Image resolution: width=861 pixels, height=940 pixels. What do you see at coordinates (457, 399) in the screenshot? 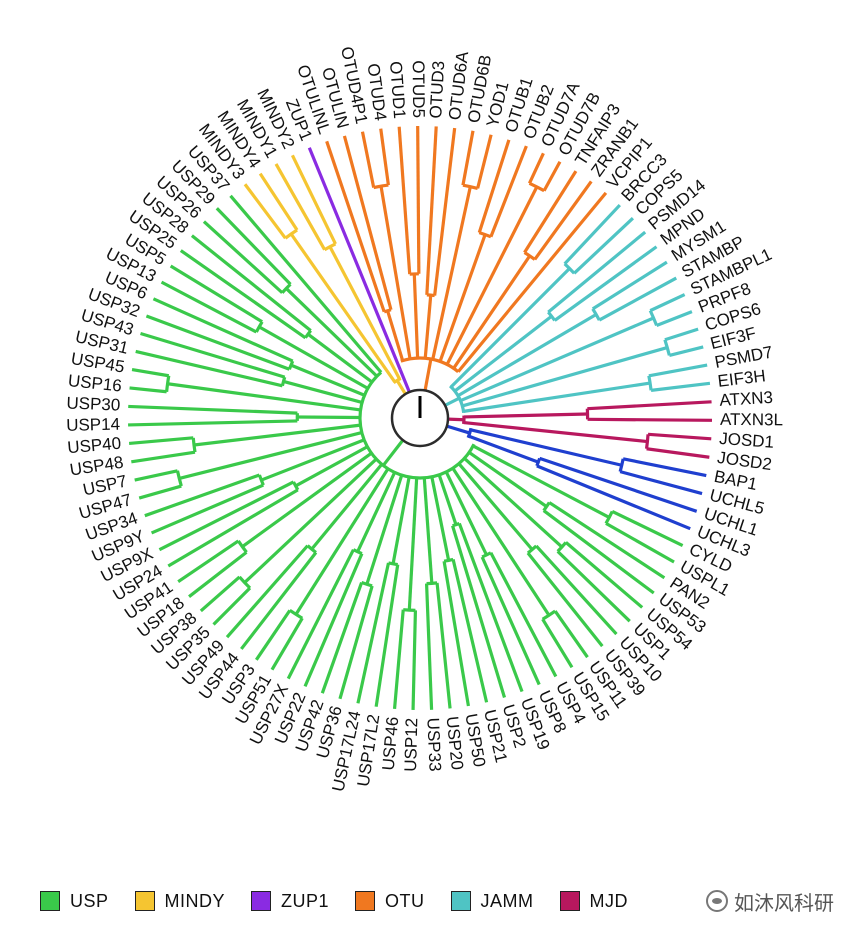
I see `clade-arc-jamm` at bounding box center [457, 399].